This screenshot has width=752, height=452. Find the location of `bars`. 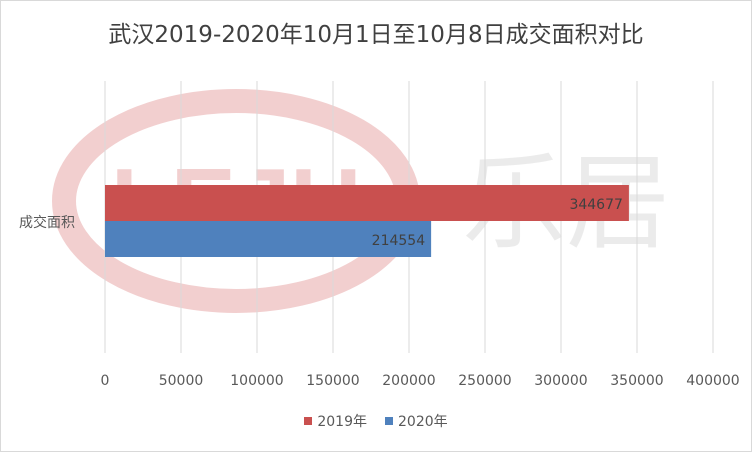

bars is located at coordinates (367, 221).